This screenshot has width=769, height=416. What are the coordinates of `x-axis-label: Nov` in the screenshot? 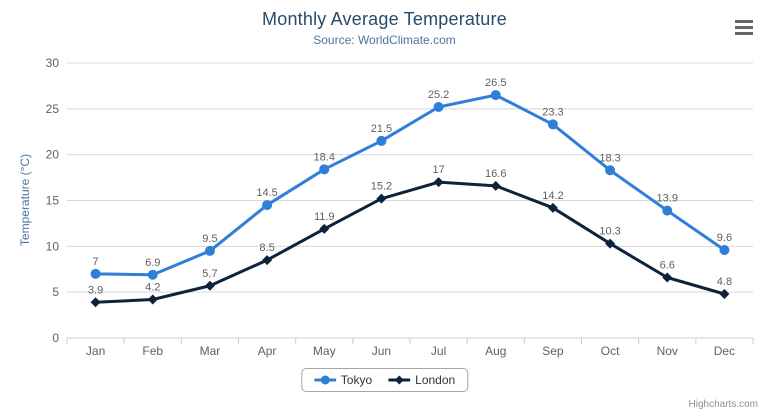 It's located at (667, 351).